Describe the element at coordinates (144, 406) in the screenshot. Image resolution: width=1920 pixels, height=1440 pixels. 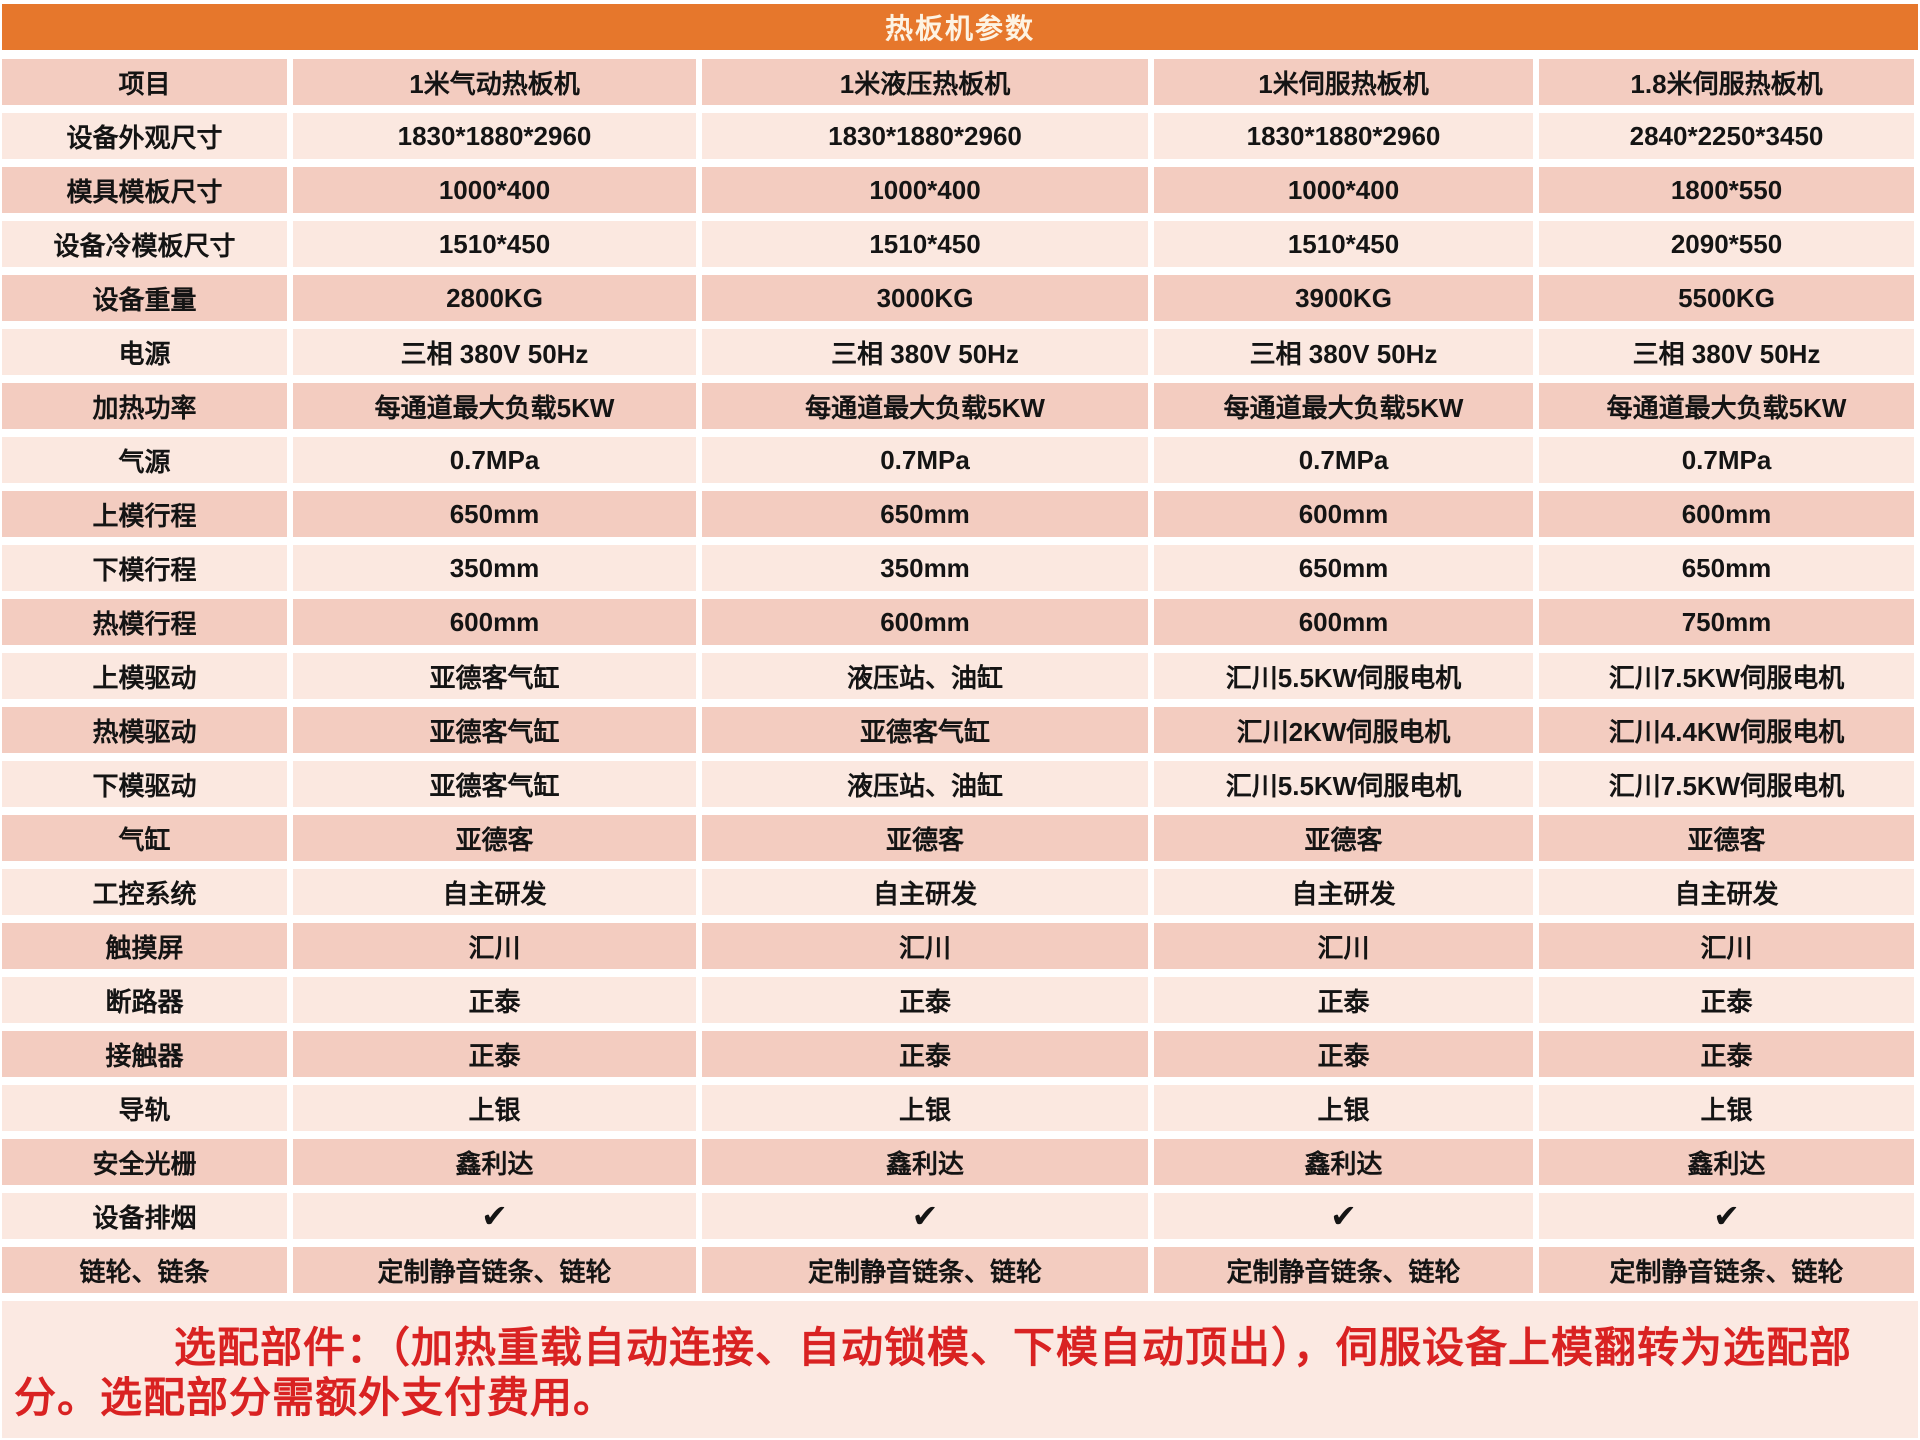
I see `row-label: 加热功率` at that location.